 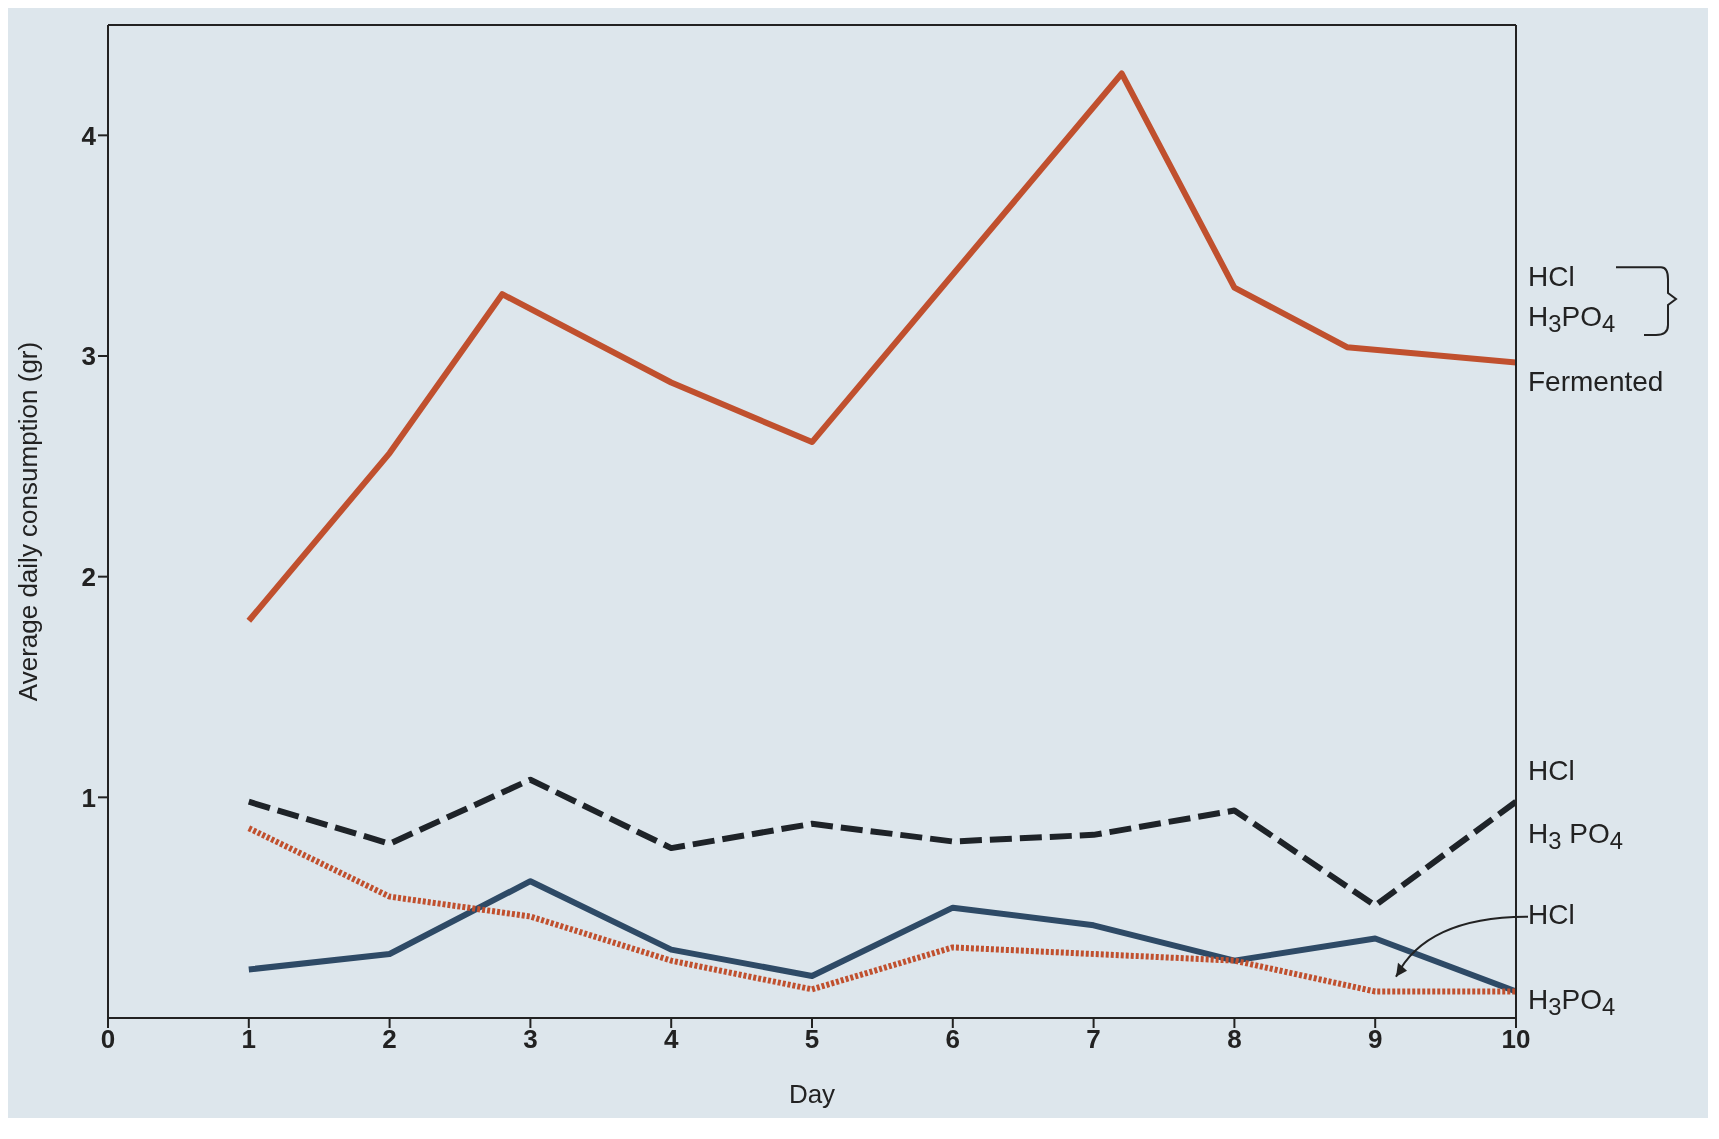 What do you see at coordinates (1596, 382) in the screenshot?
I see `text: Fermented` at bounding box center [1596, 382].